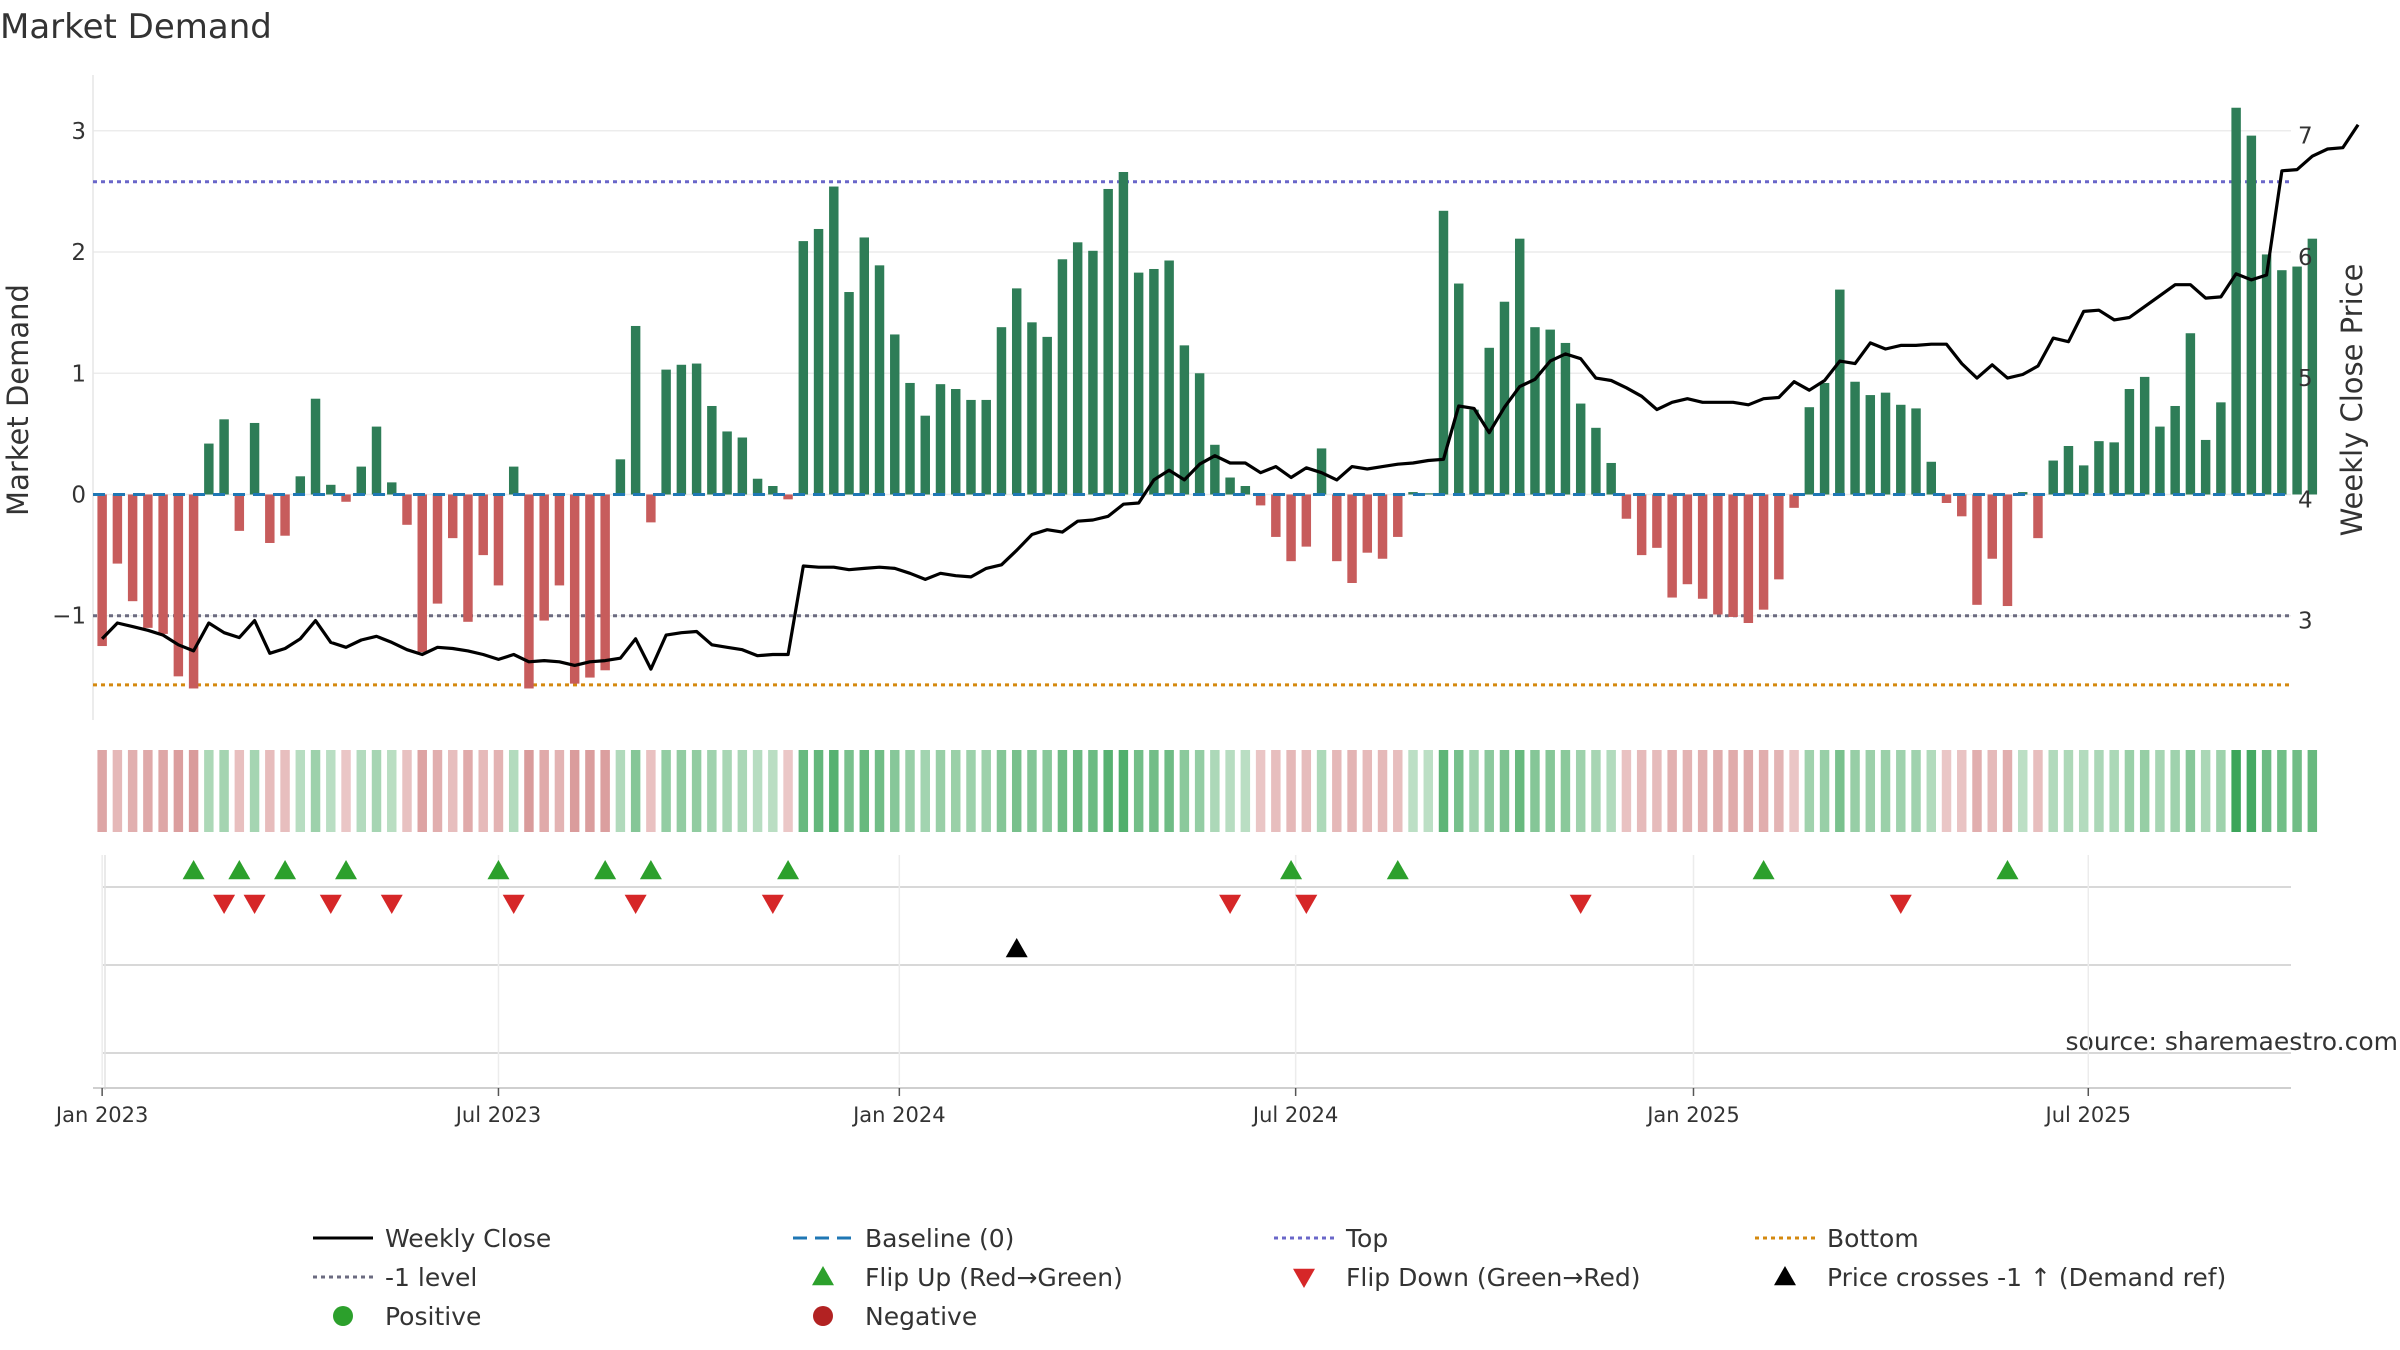  What do you see at coordinates (2305, 622) in the screenshot?
I see `y-tick-label-right: 3` at bounding box center [2305, 622].